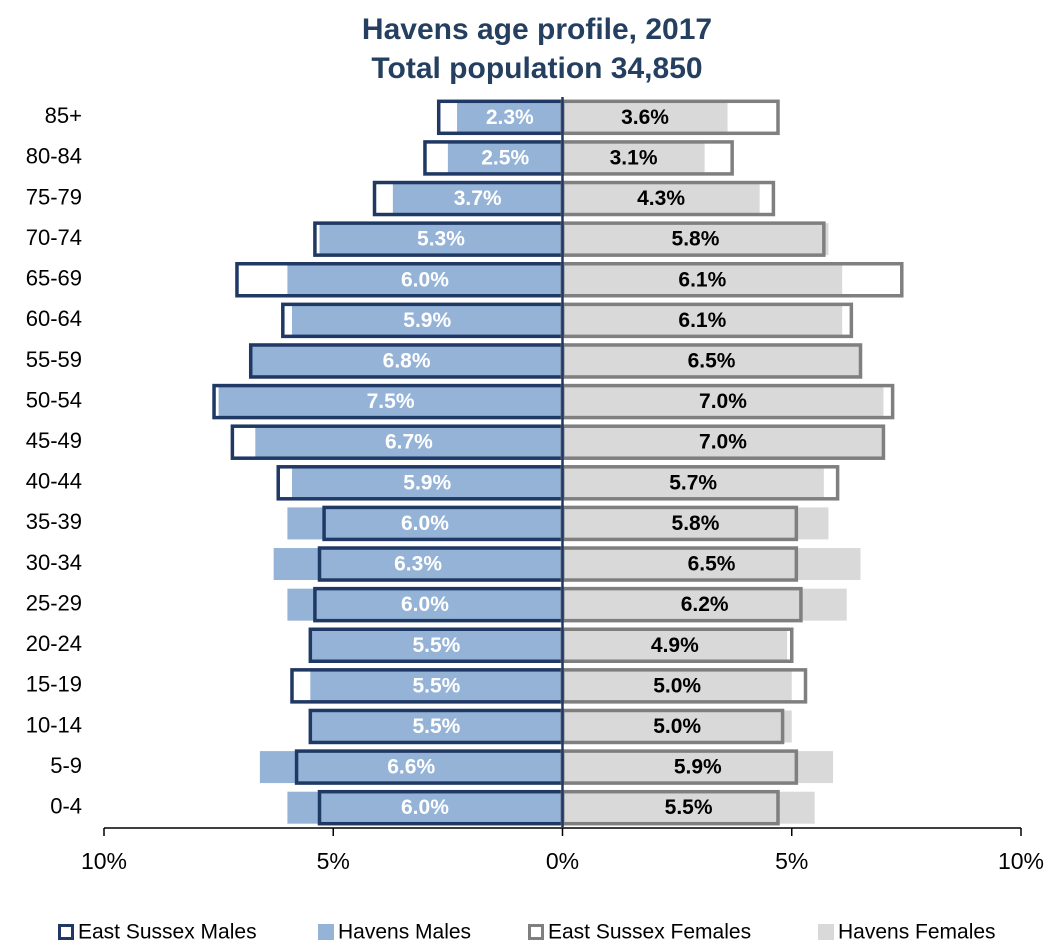 Image resolution: width=1051 pixels, height=943 pixels. I want to click on legend-label: East Sussex Males, so click(167, 932).